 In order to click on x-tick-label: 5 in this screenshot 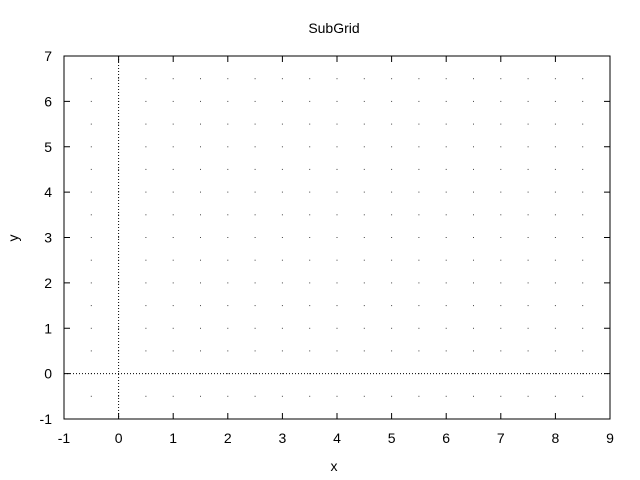, I will do `click(392, 438)`.